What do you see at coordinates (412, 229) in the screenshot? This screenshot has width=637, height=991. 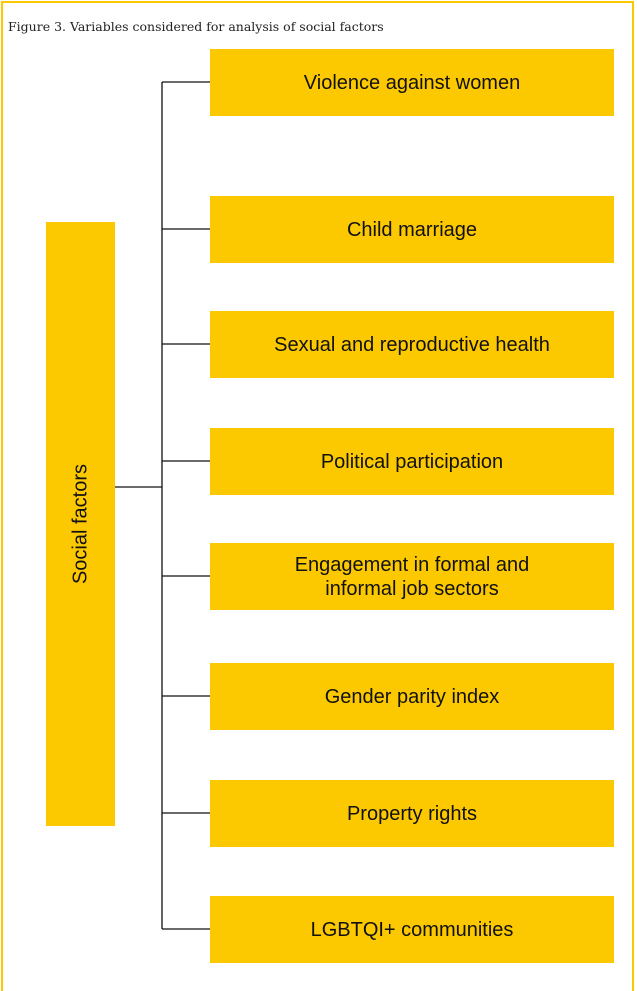 I see `factor-box: Child marriage` at bounding box center [412, 229].